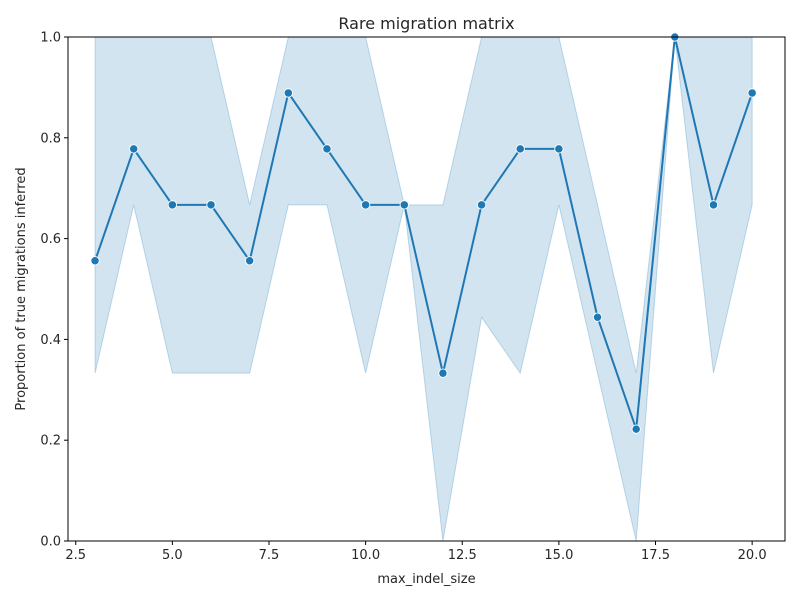  I want to click on chart-title: Rare migration matrix, so click(426, 23).